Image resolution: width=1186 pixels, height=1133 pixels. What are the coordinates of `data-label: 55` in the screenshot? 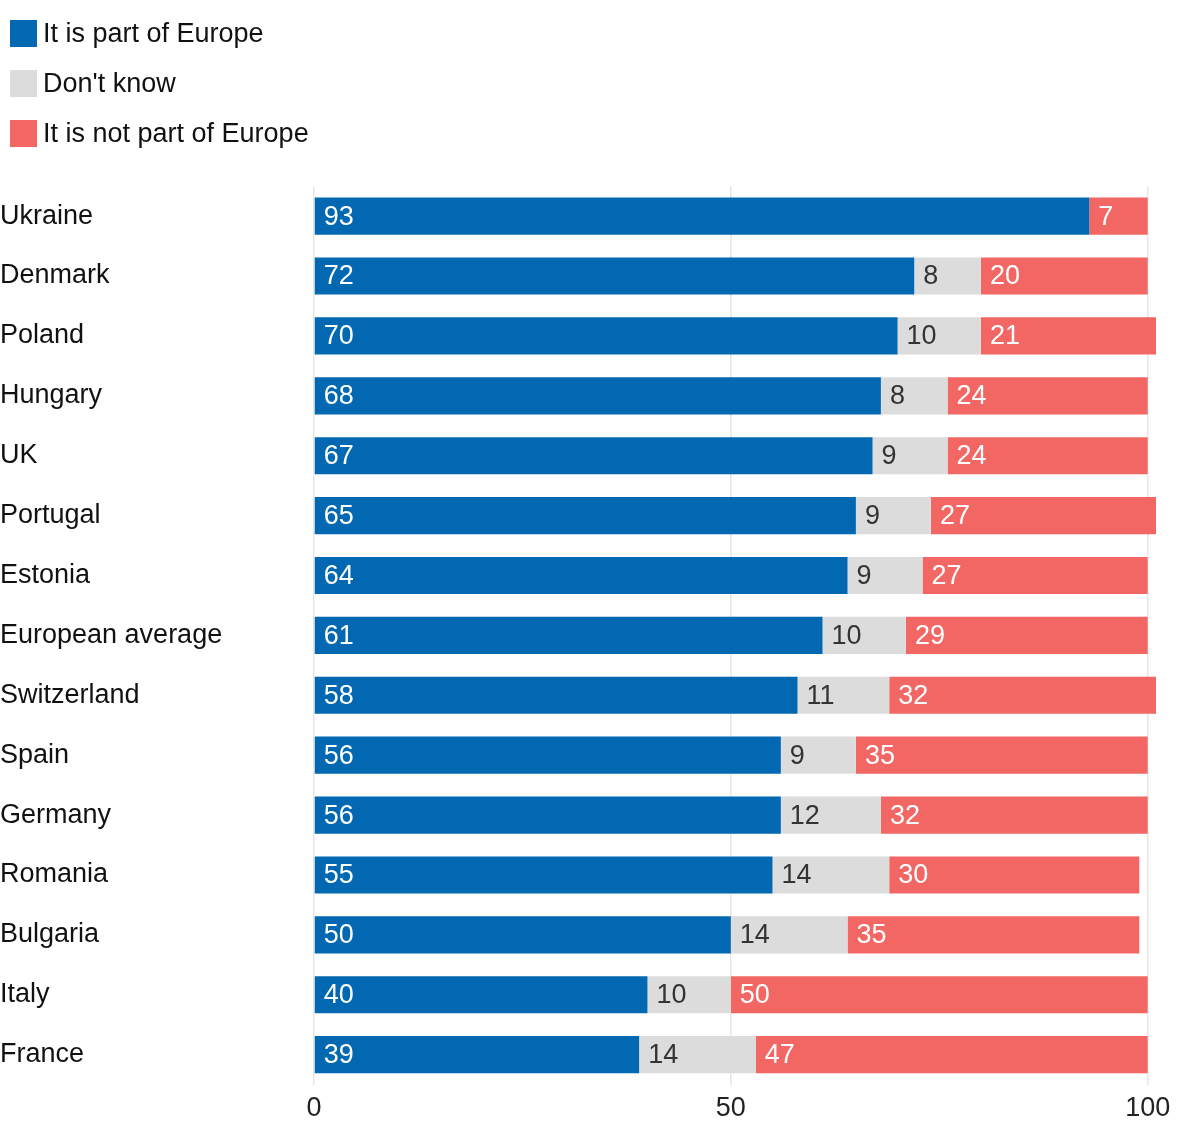 It's located at (338, 874).